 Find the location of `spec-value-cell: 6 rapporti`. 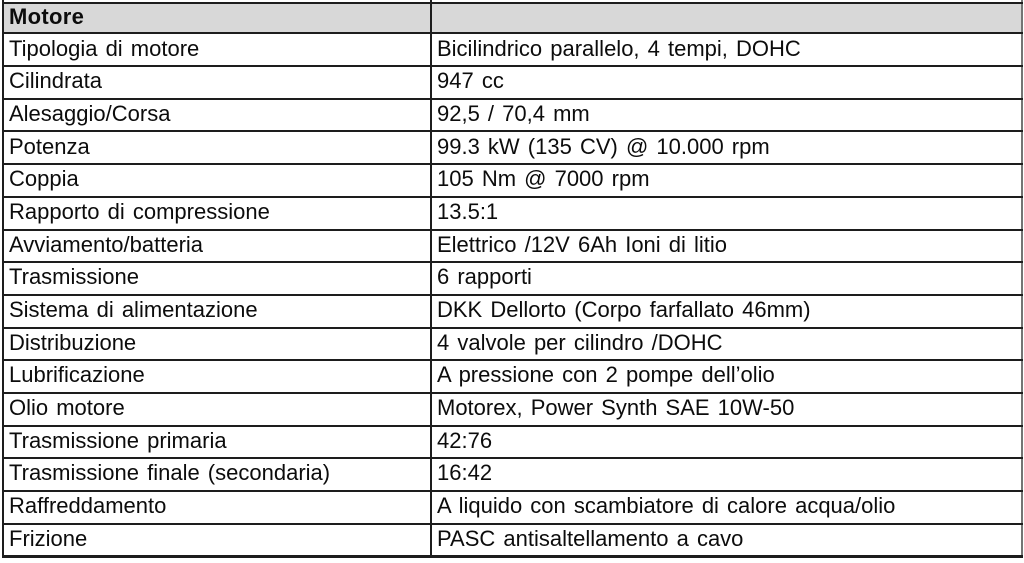

spec-value-cell: 6 rapporti is located at coordinates (726, 278).